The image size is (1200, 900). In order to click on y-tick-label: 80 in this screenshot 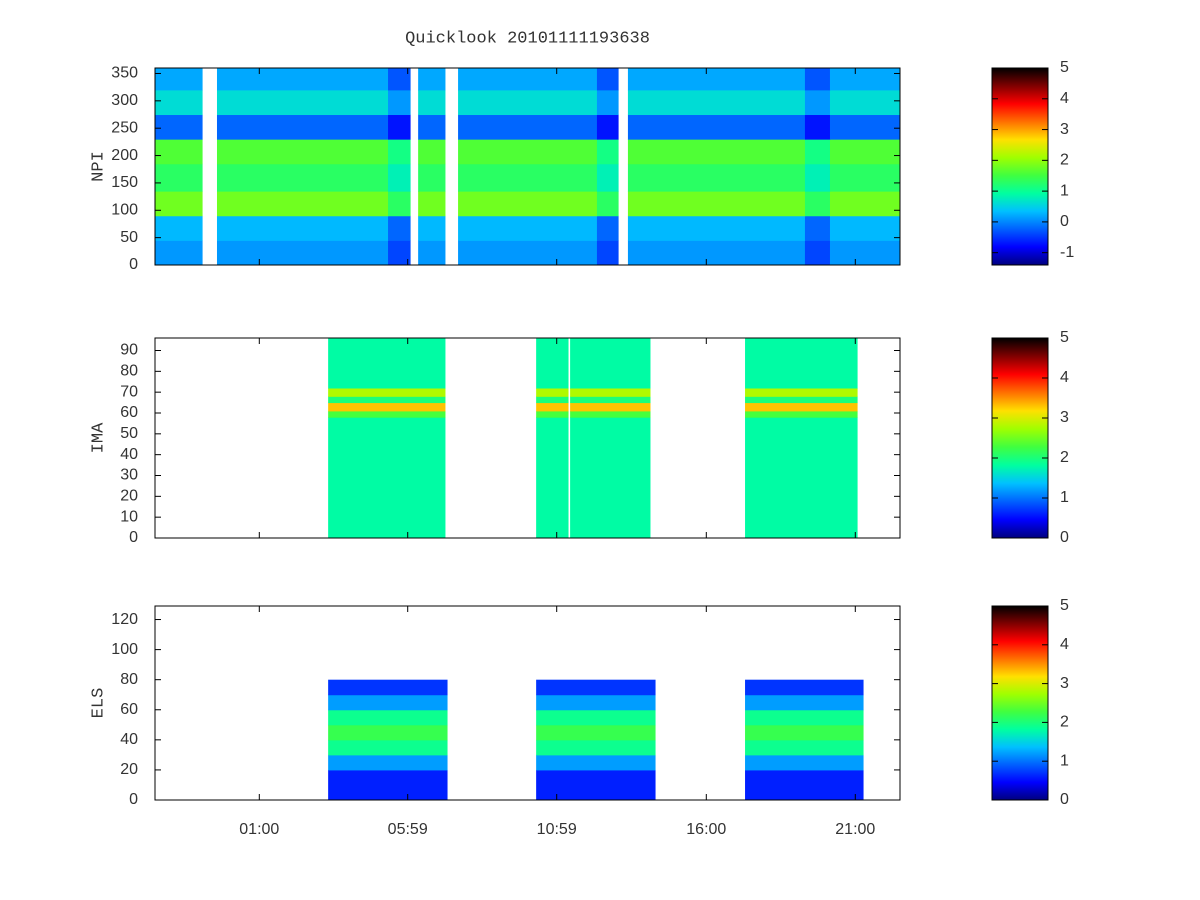, I will do `click(129, 371)`.